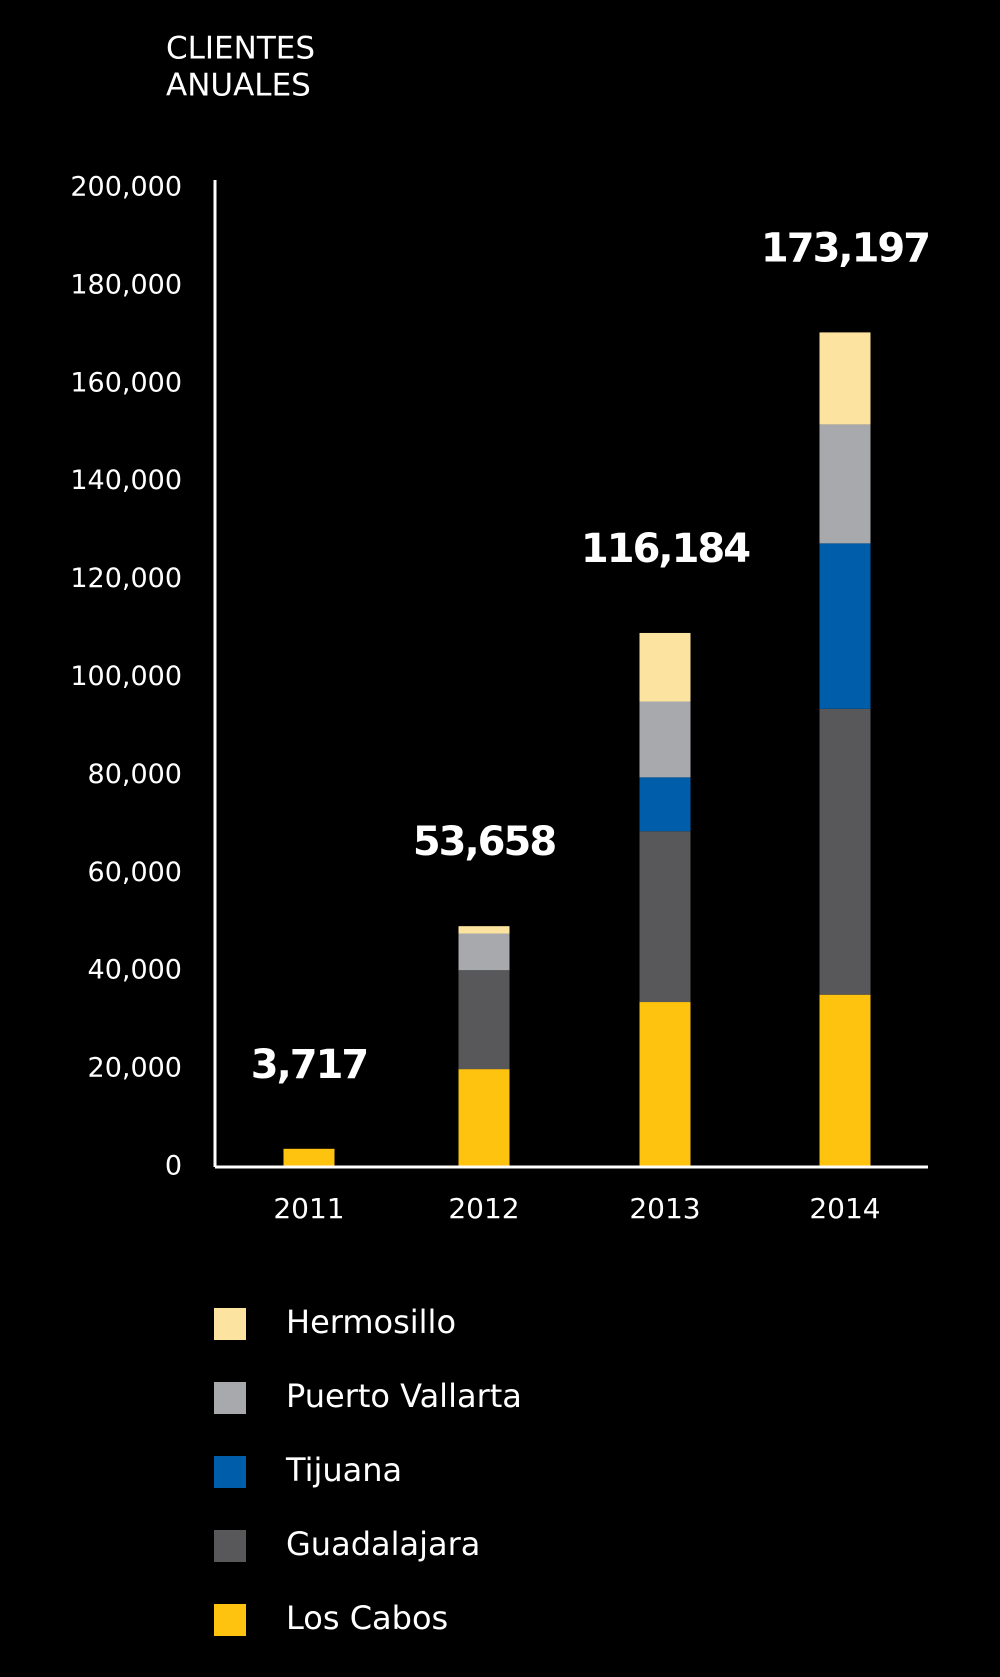  I want to click on y-tick-label: 0, so click(173, 1166).